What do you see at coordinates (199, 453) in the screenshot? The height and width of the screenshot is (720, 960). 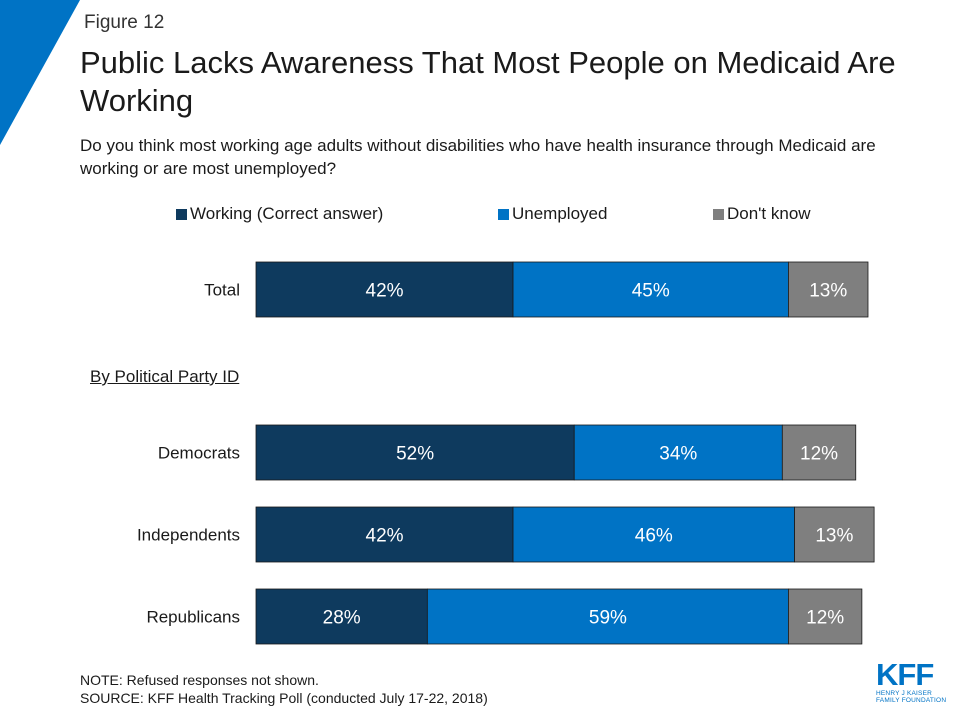 I see `category-label-democrats: Democrats` at bounding box center [199, 453].